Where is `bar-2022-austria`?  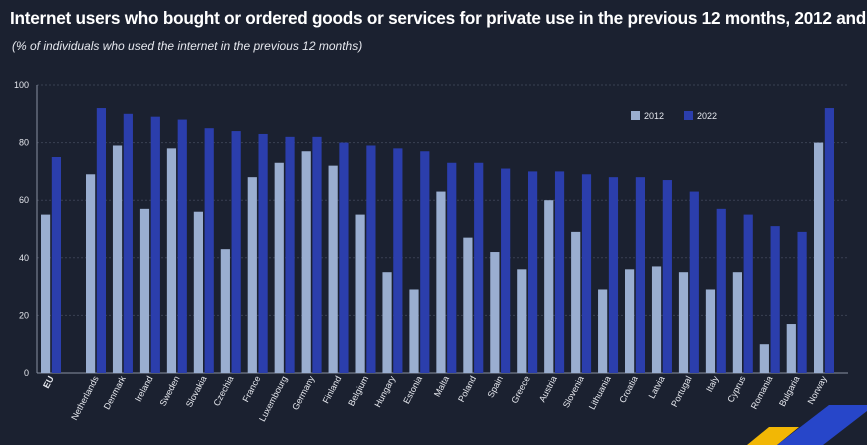 bar-2022-austria is located at coordinates (559, 272).